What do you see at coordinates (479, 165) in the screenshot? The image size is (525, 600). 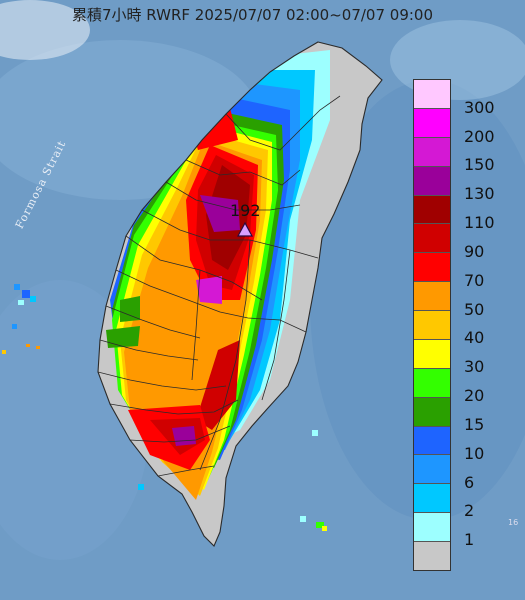 I see `legend-label: 150` at bounding box center [479, 165].